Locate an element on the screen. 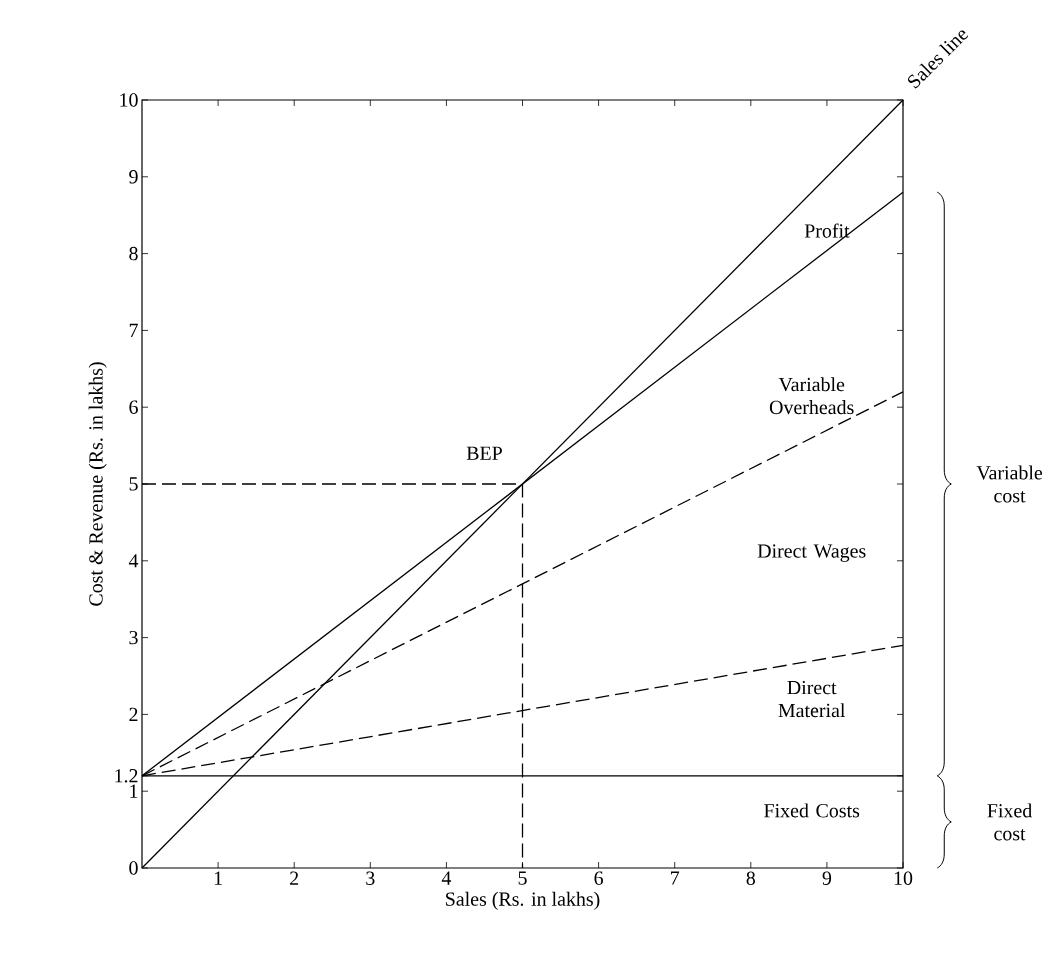  x-tick-label: 4 is located at coordinates (446, 878).